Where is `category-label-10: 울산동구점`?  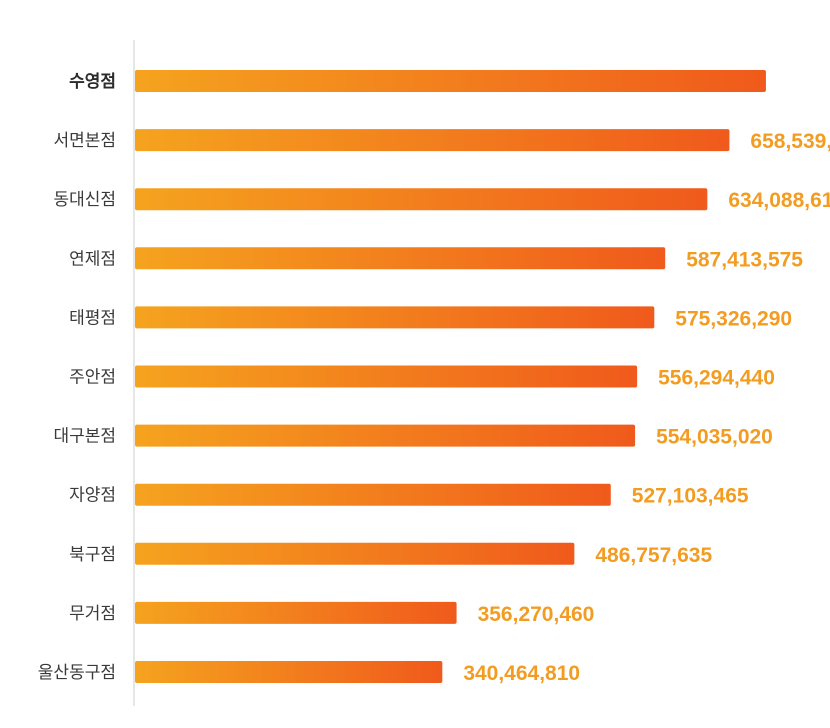
category-label-10: 울산동구점 is located at coordinates (77, 673).